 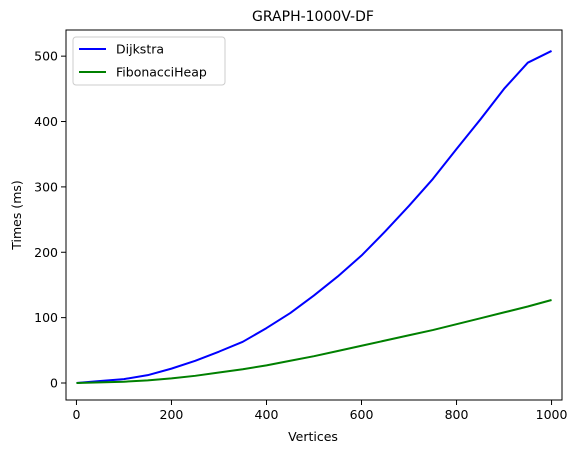 I want to click on legend-box, so click(x=149, y=61).